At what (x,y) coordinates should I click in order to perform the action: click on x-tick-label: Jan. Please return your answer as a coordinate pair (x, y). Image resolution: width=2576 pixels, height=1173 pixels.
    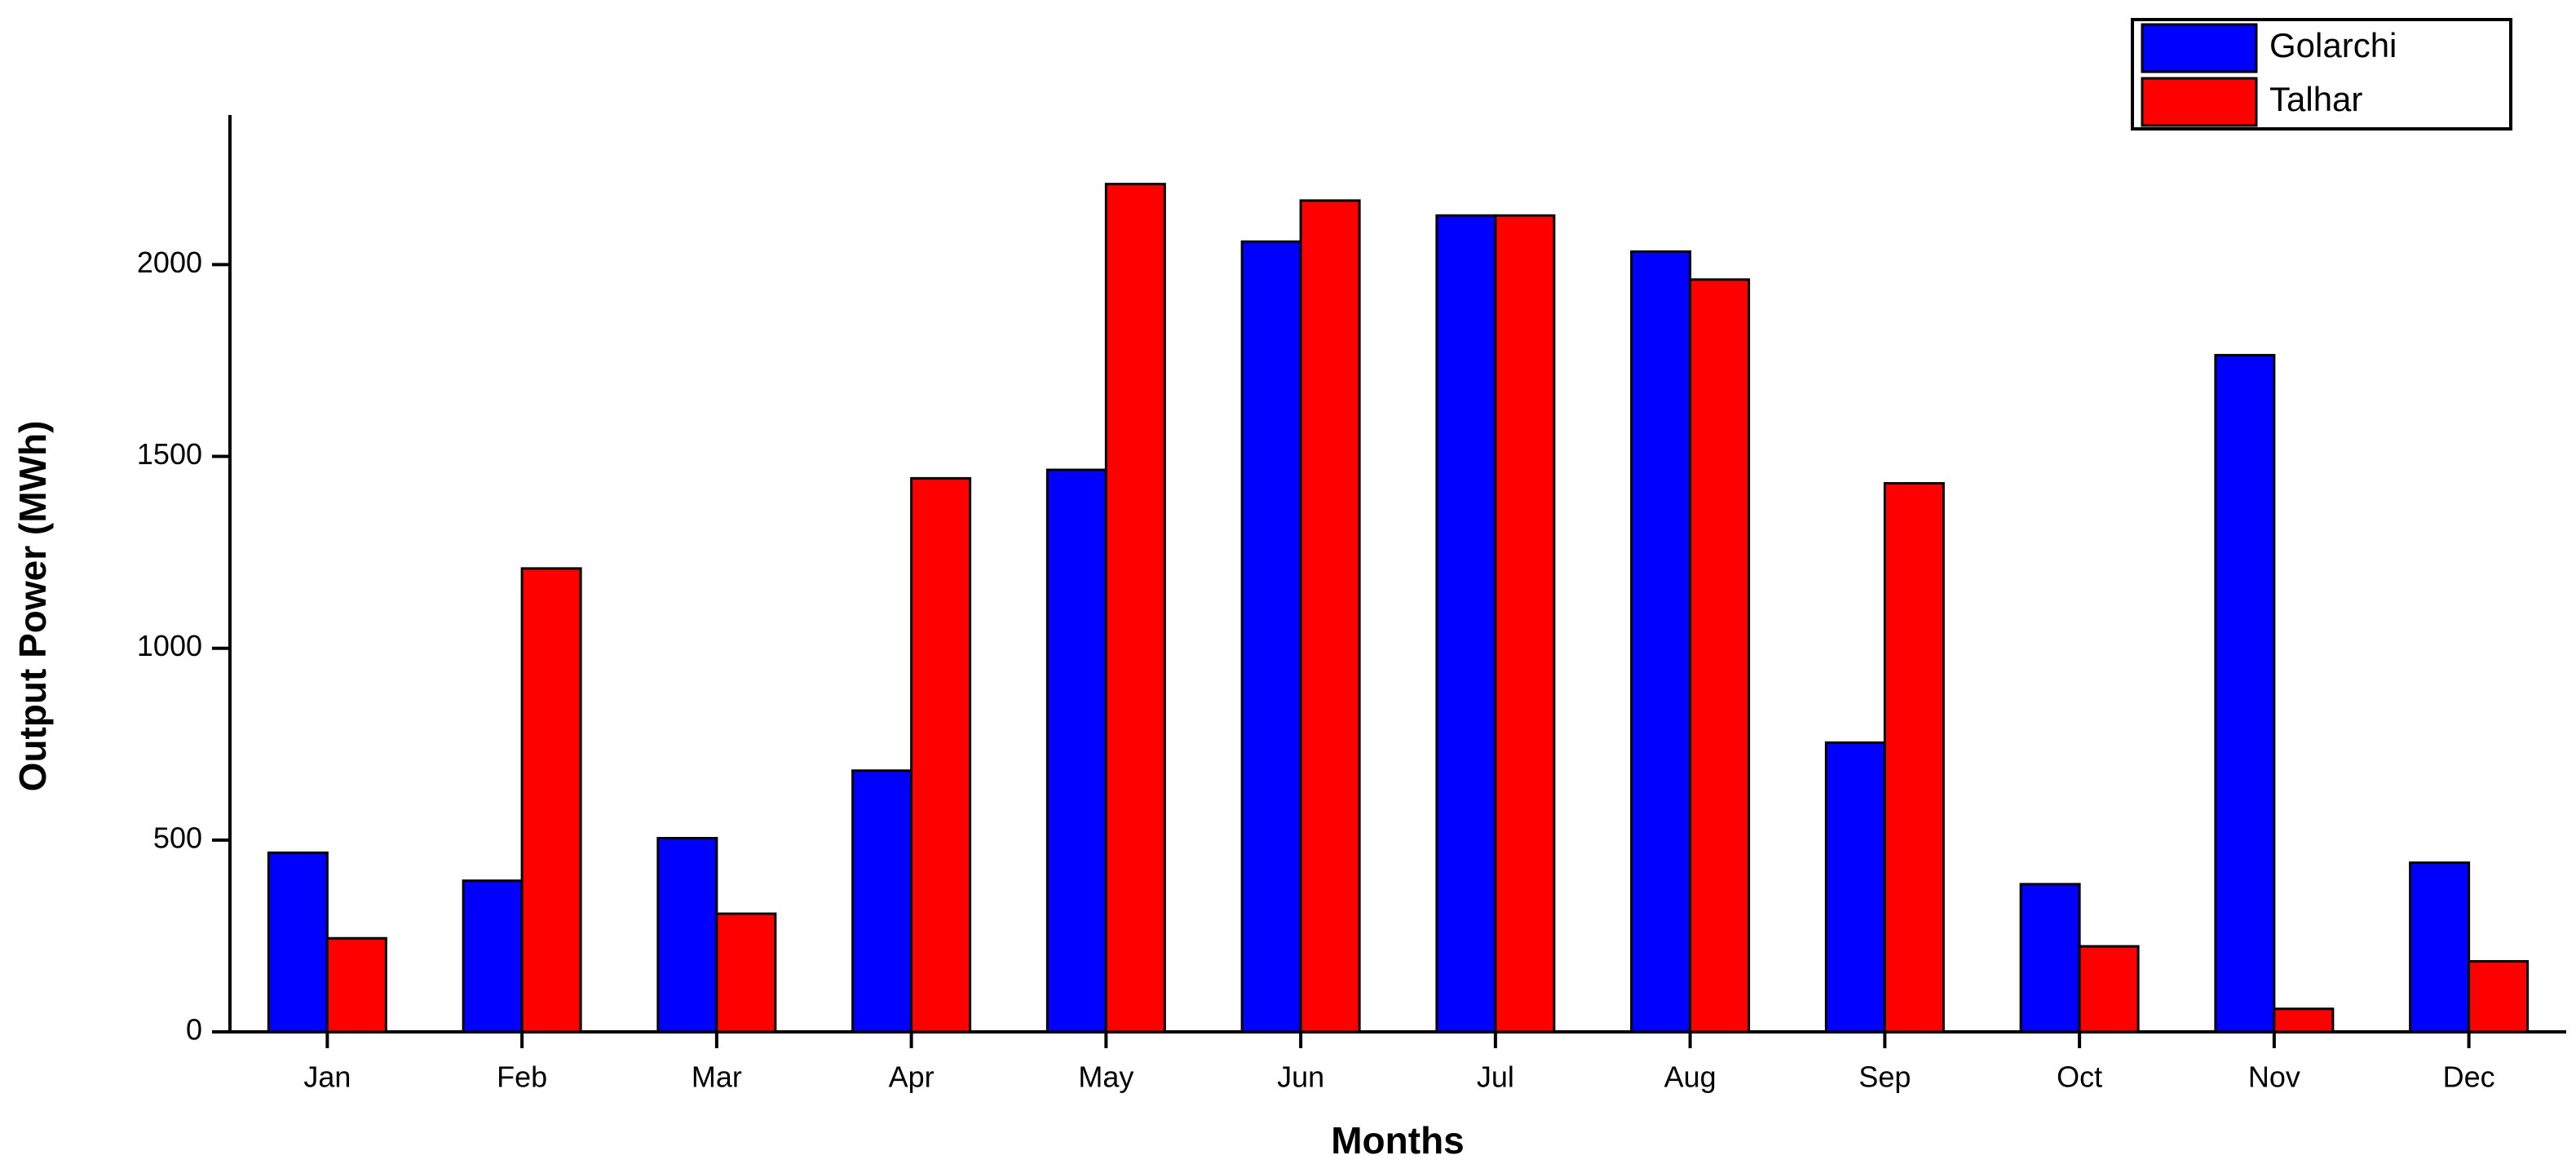
    Looking at the image, I should click on (327, 1077).